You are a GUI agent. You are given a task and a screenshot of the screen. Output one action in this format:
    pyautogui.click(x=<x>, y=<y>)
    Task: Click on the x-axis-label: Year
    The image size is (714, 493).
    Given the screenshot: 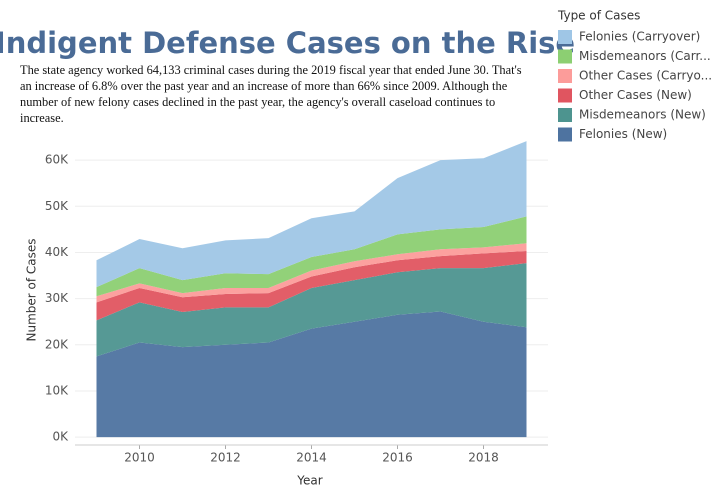 What is the action you would take?
    pyautogui.click(x=309, y=481)
    